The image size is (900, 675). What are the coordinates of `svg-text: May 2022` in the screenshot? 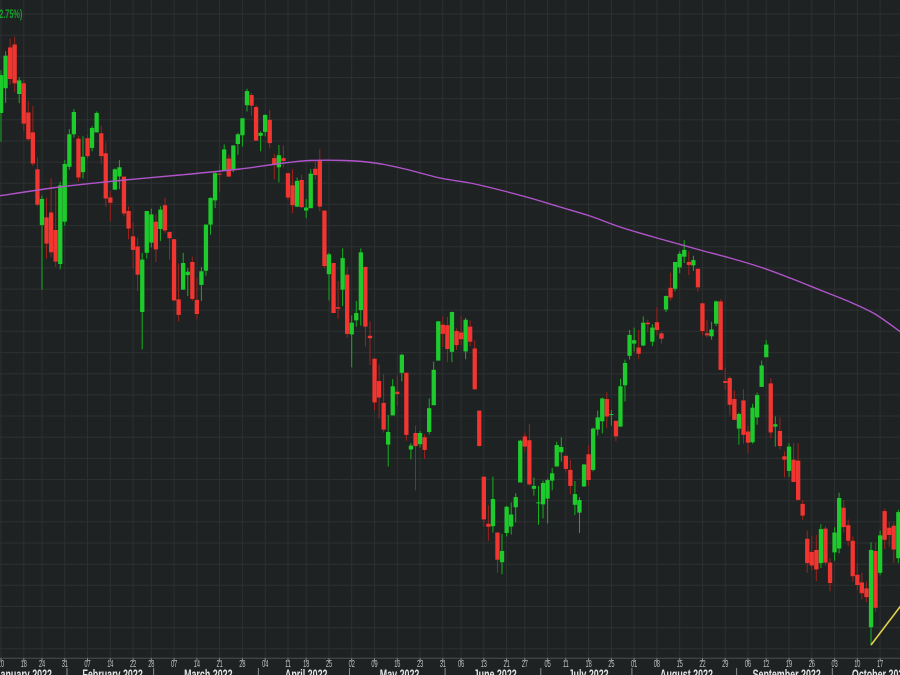 It's located at (400, 671).